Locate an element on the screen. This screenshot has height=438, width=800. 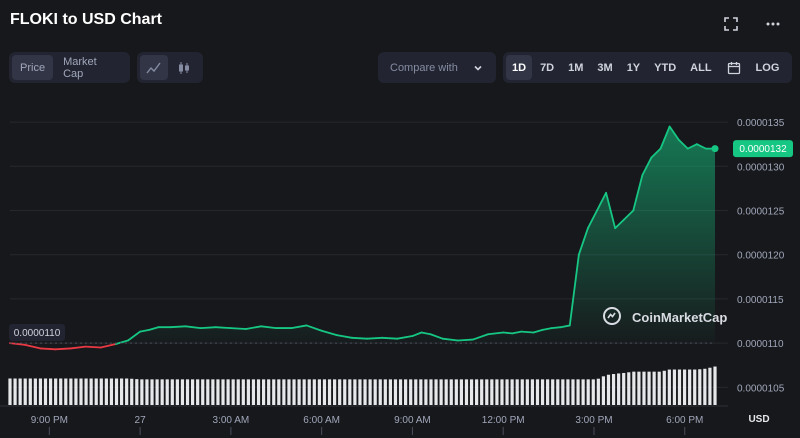
compare-dropdown: Compare with is located at coordinates (437, 67).